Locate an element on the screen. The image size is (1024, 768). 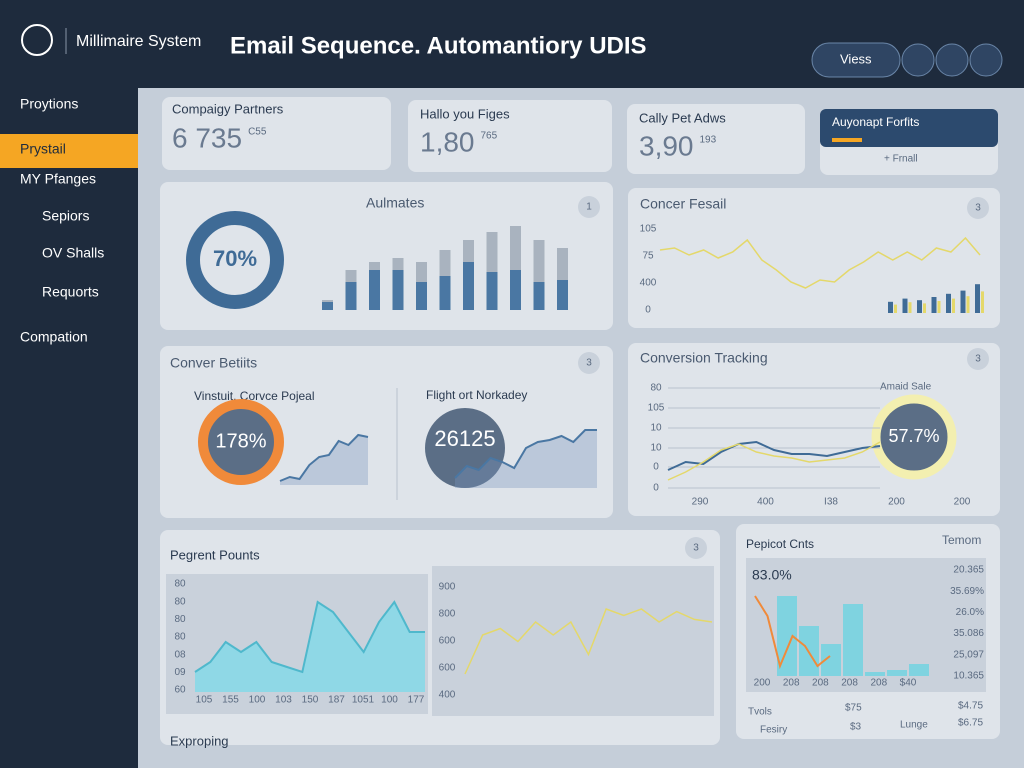
x-tick-label: $40 is located at coordinates (908, 683).